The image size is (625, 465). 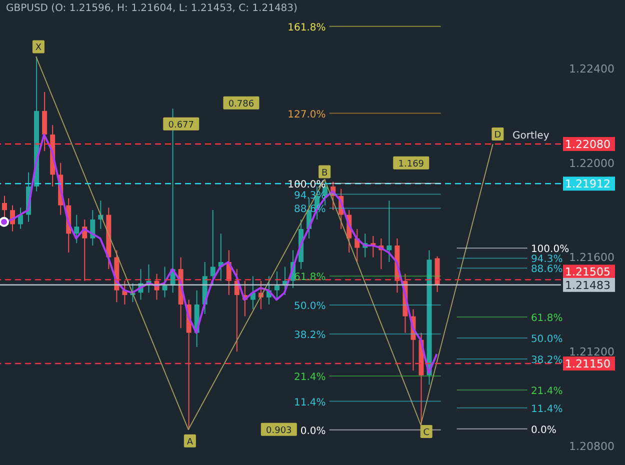 I want to click on y-tick-label: 1.22400, so click(x=591, y=69).